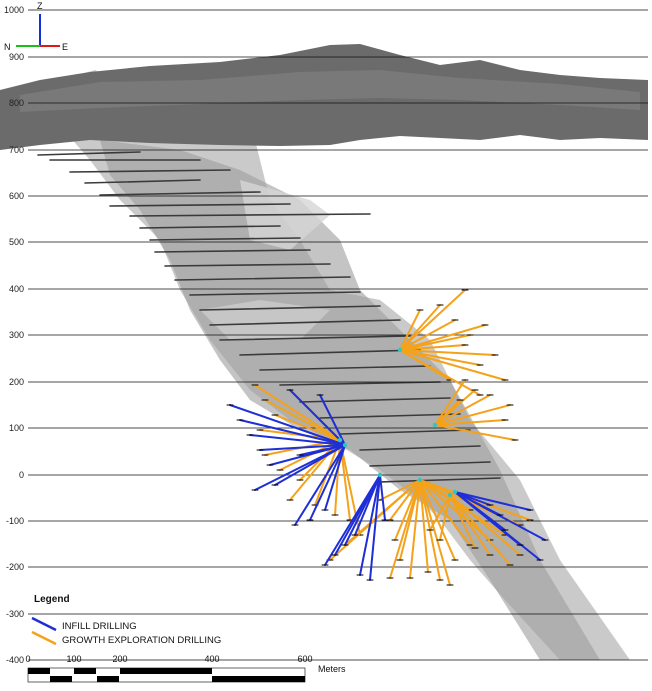 The width and height of the screenshot is (652, 691). What do you see at coordinates (52, 599) in the screenshot?
I see `legend-title: Legend` at bounding box center [52, 599].